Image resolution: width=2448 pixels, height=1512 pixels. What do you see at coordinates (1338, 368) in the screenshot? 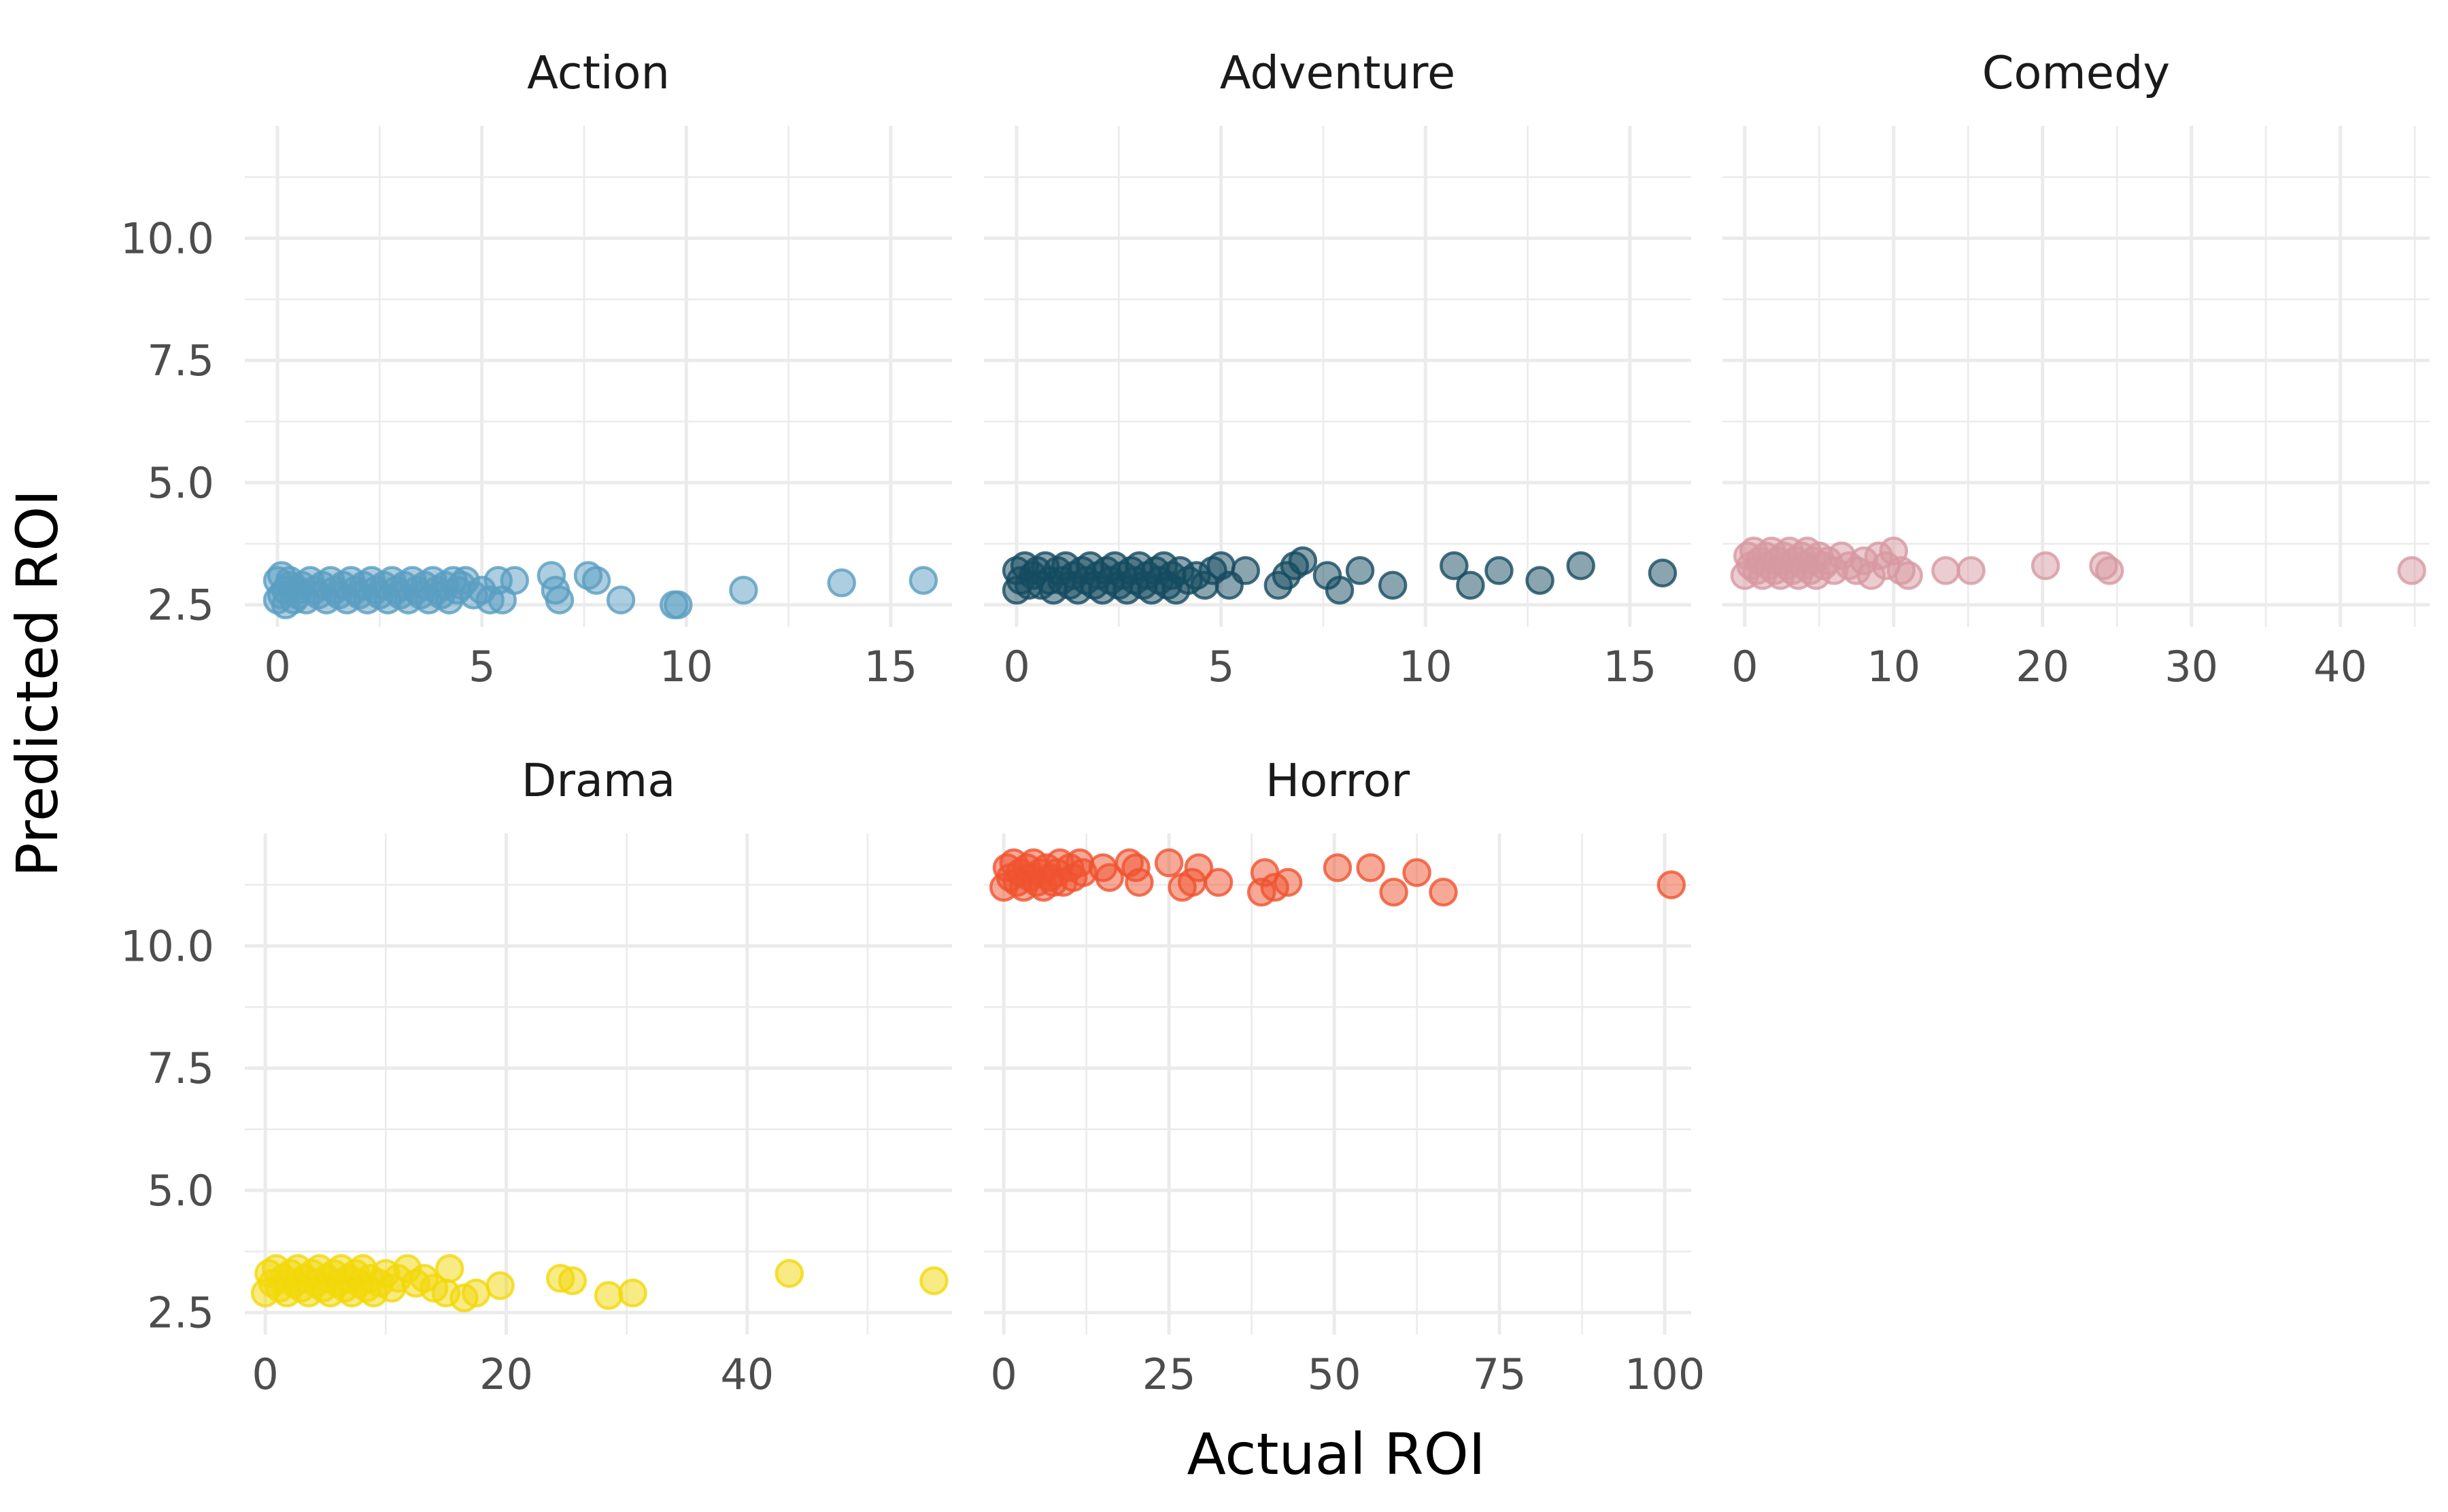
I see `facet-adventure: Adventure 0 5 10 15` at bounding box center [1338, 368].